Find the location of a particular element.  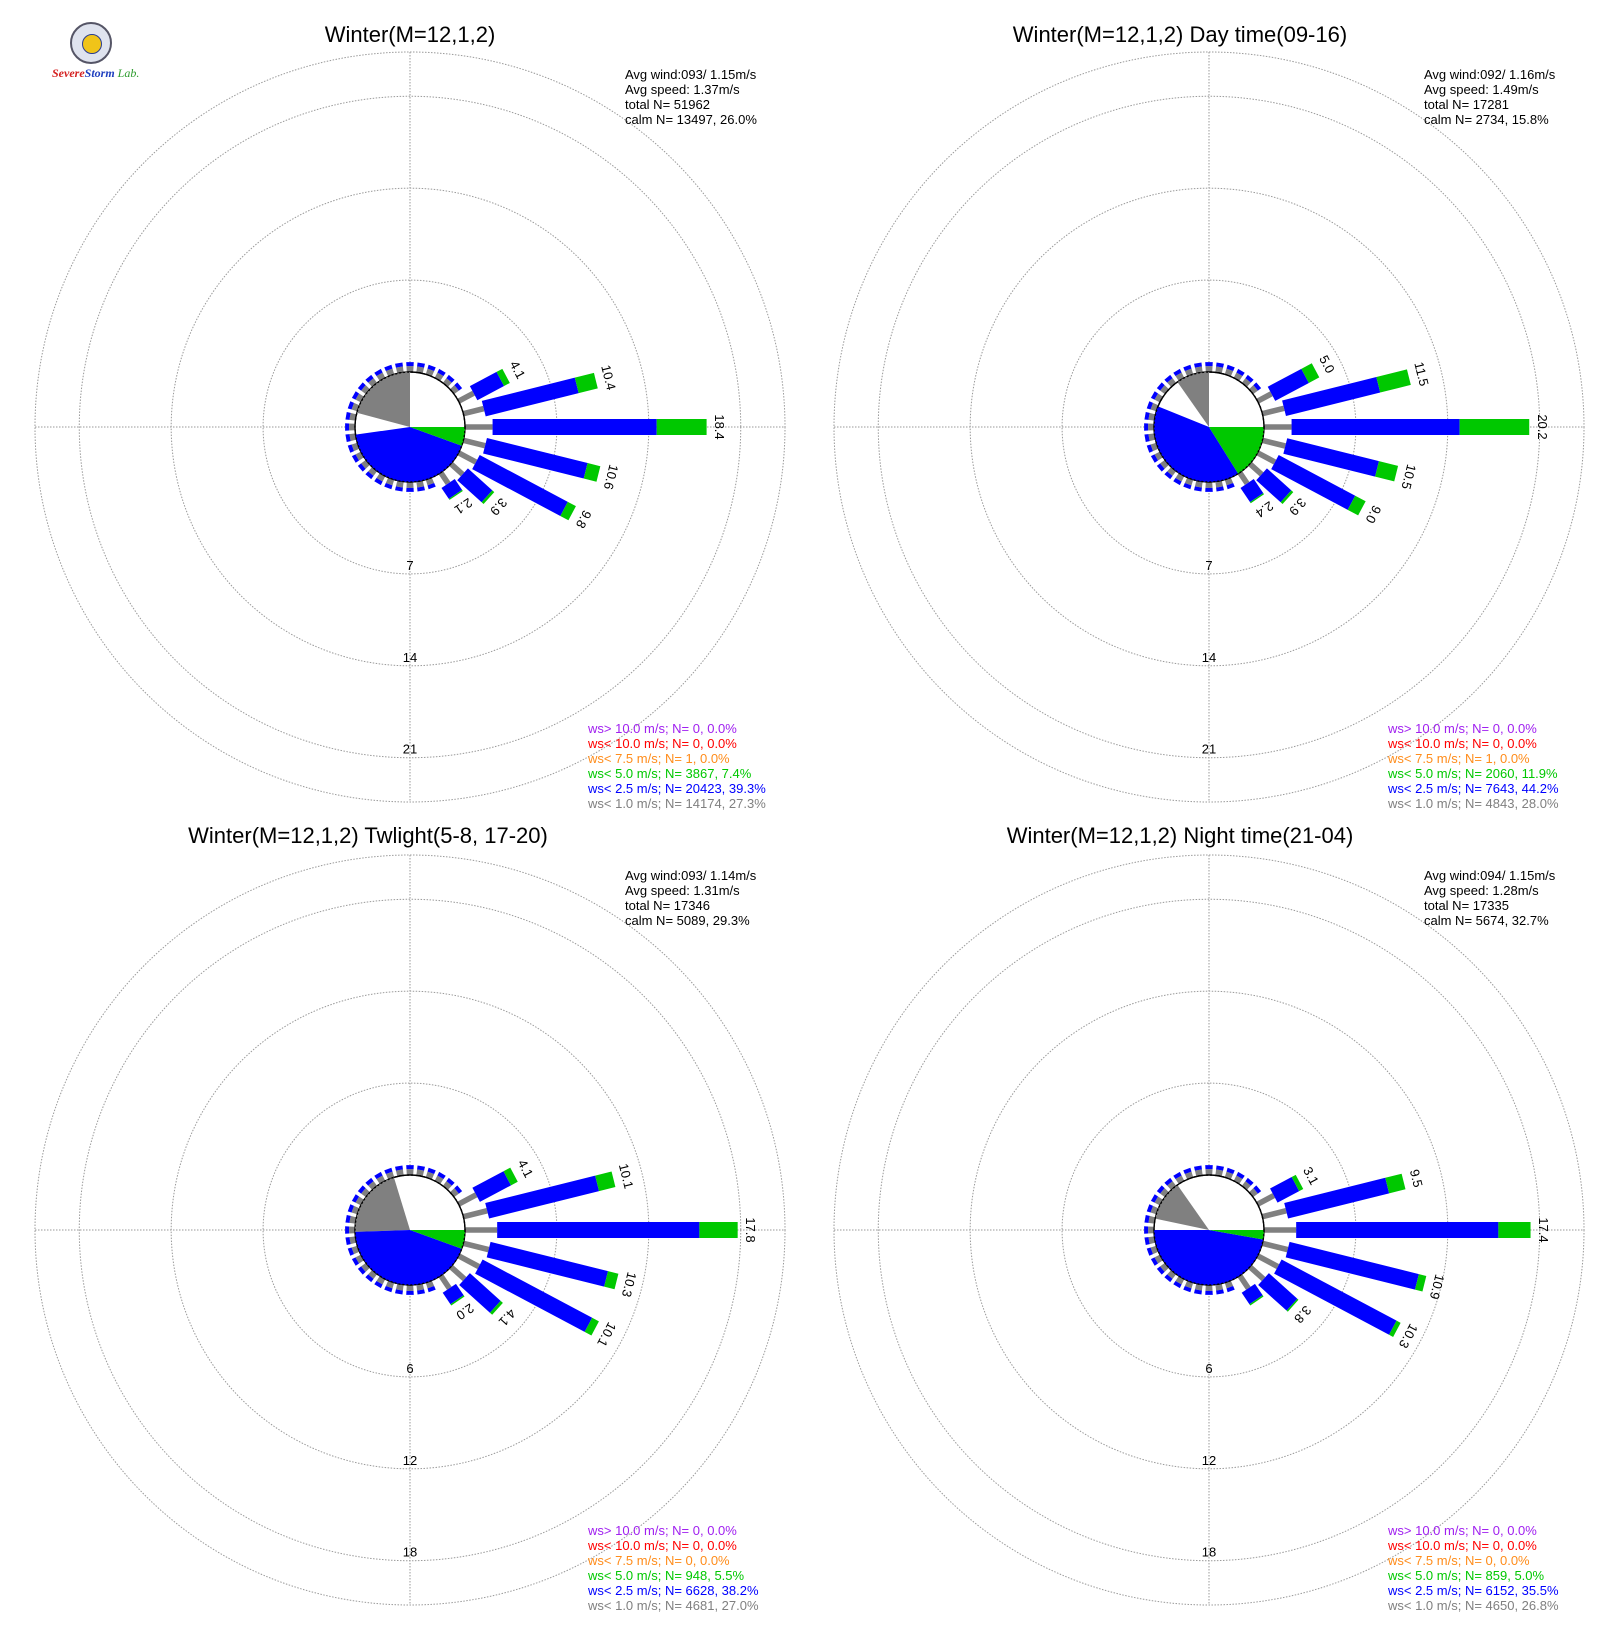

chart-title: Winter(M=12,1,2) Night time(21-04) is located at coordinates (1180, 835).